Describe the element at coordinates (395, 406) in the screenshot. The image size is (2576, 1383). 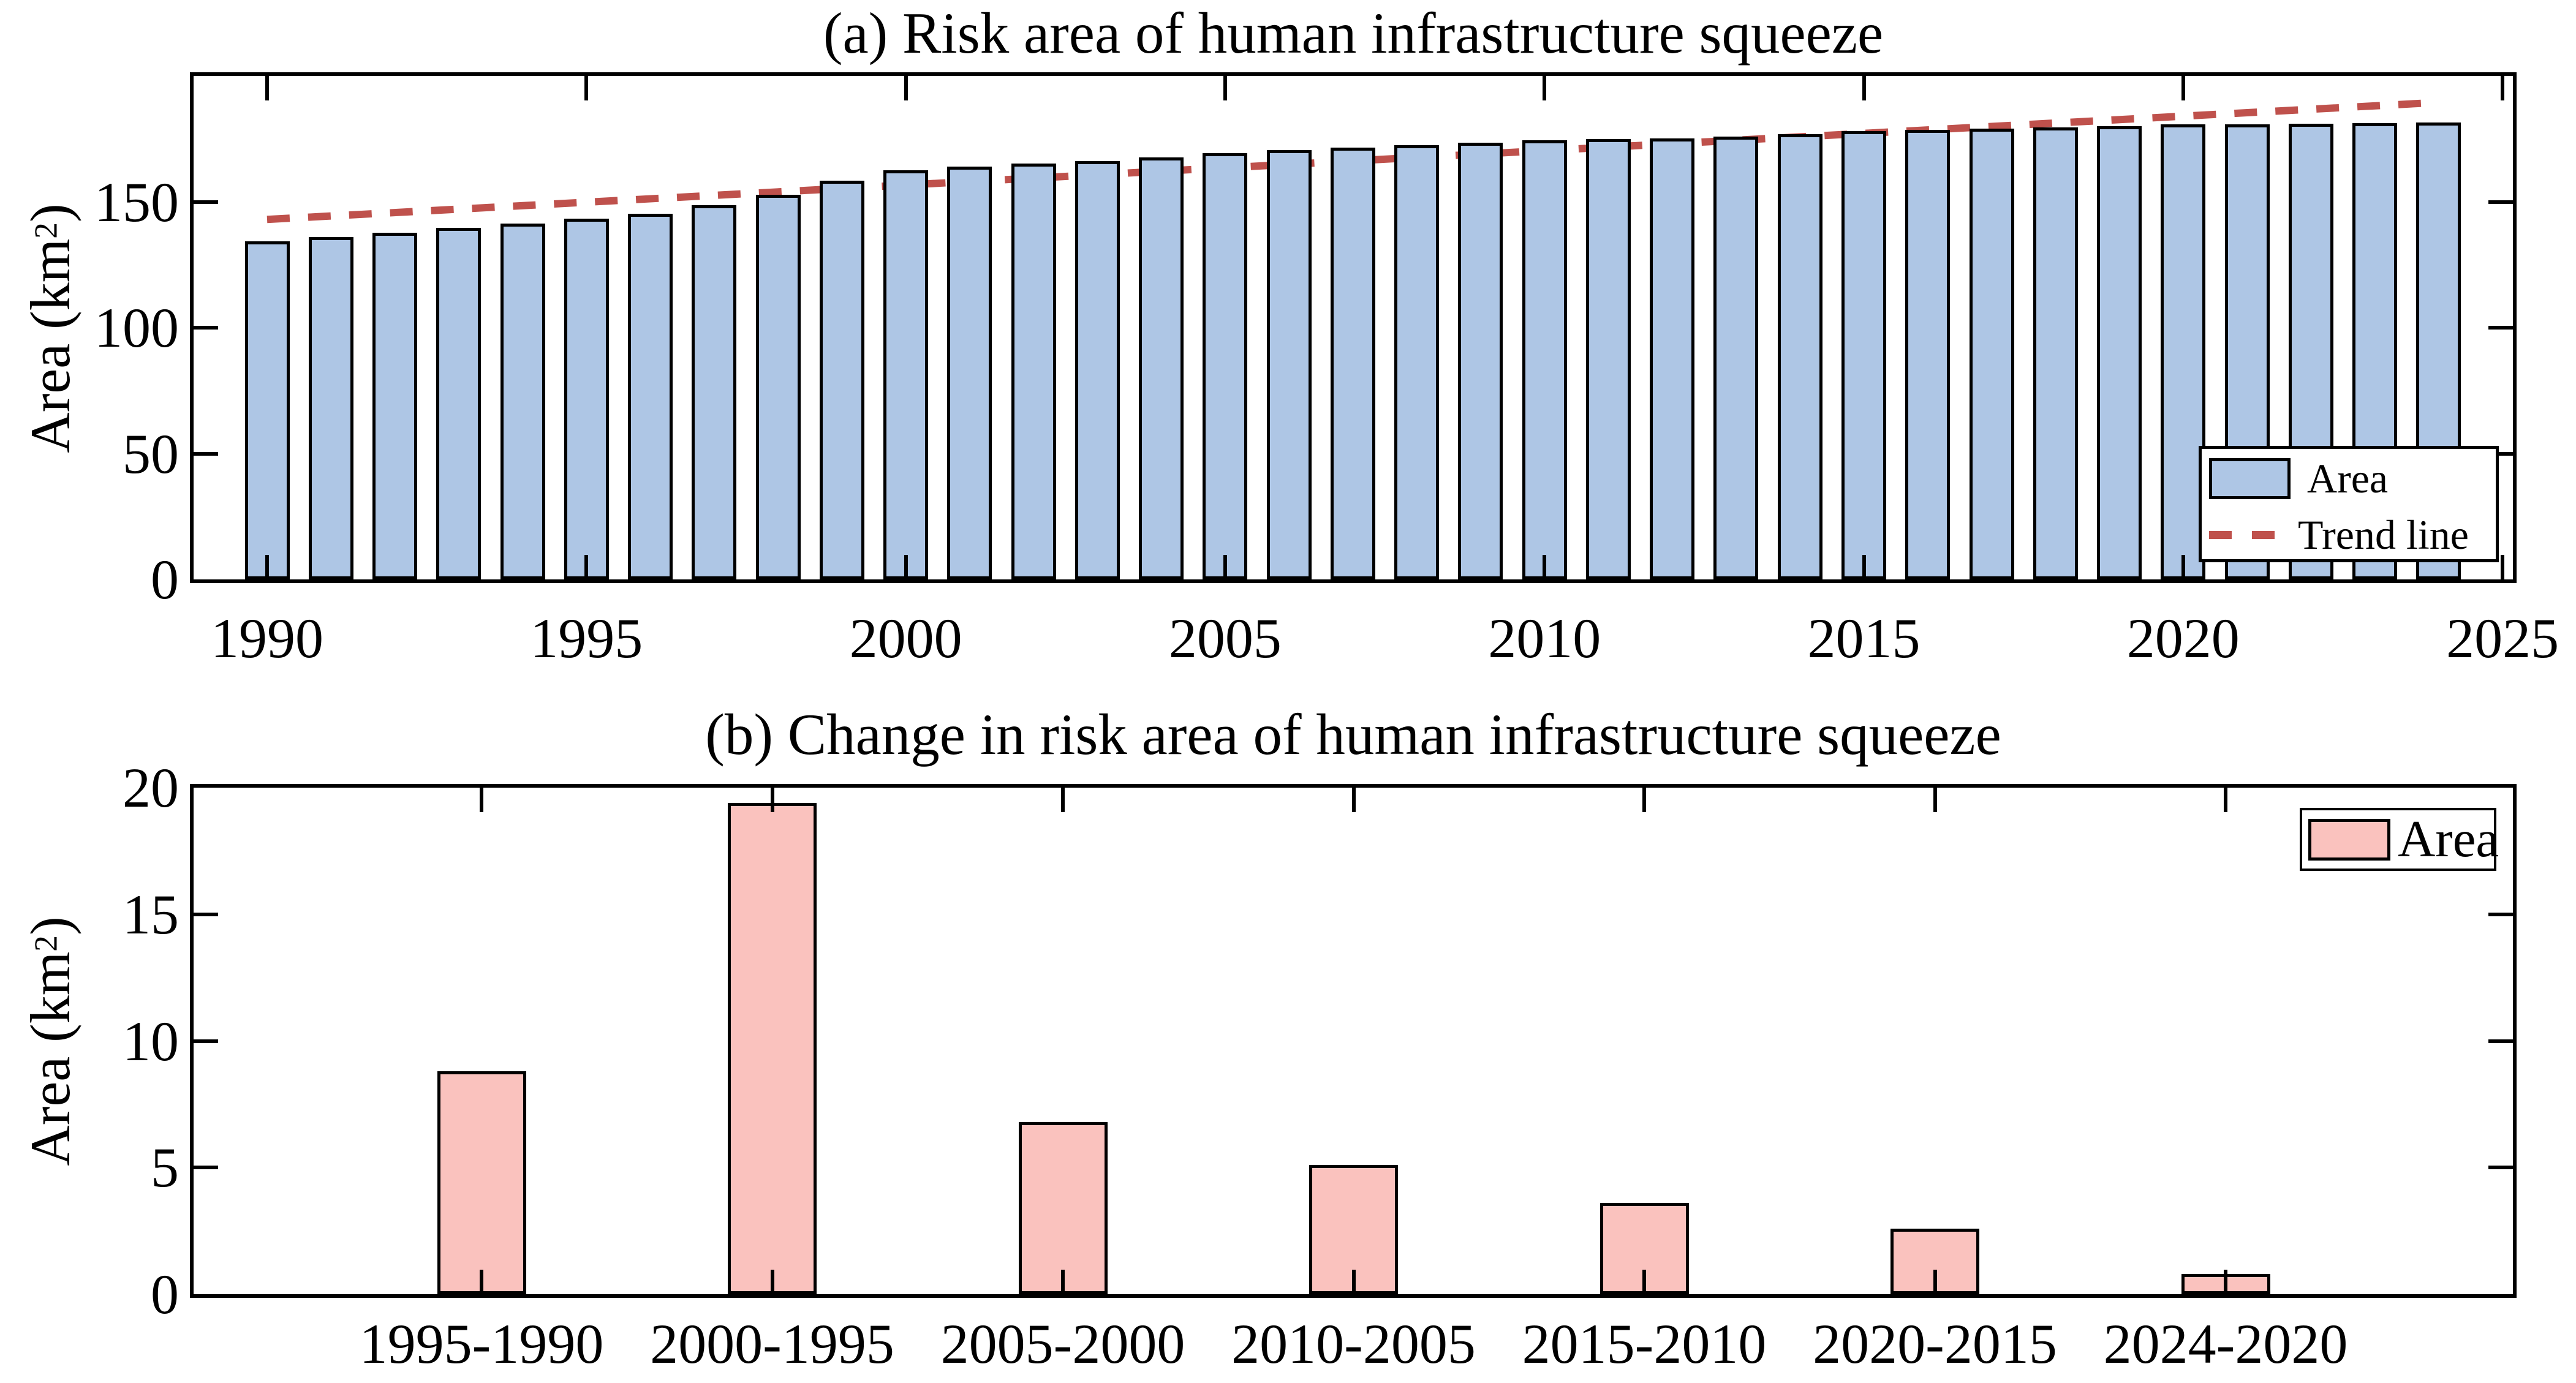
I see `bar-1992` at that location.